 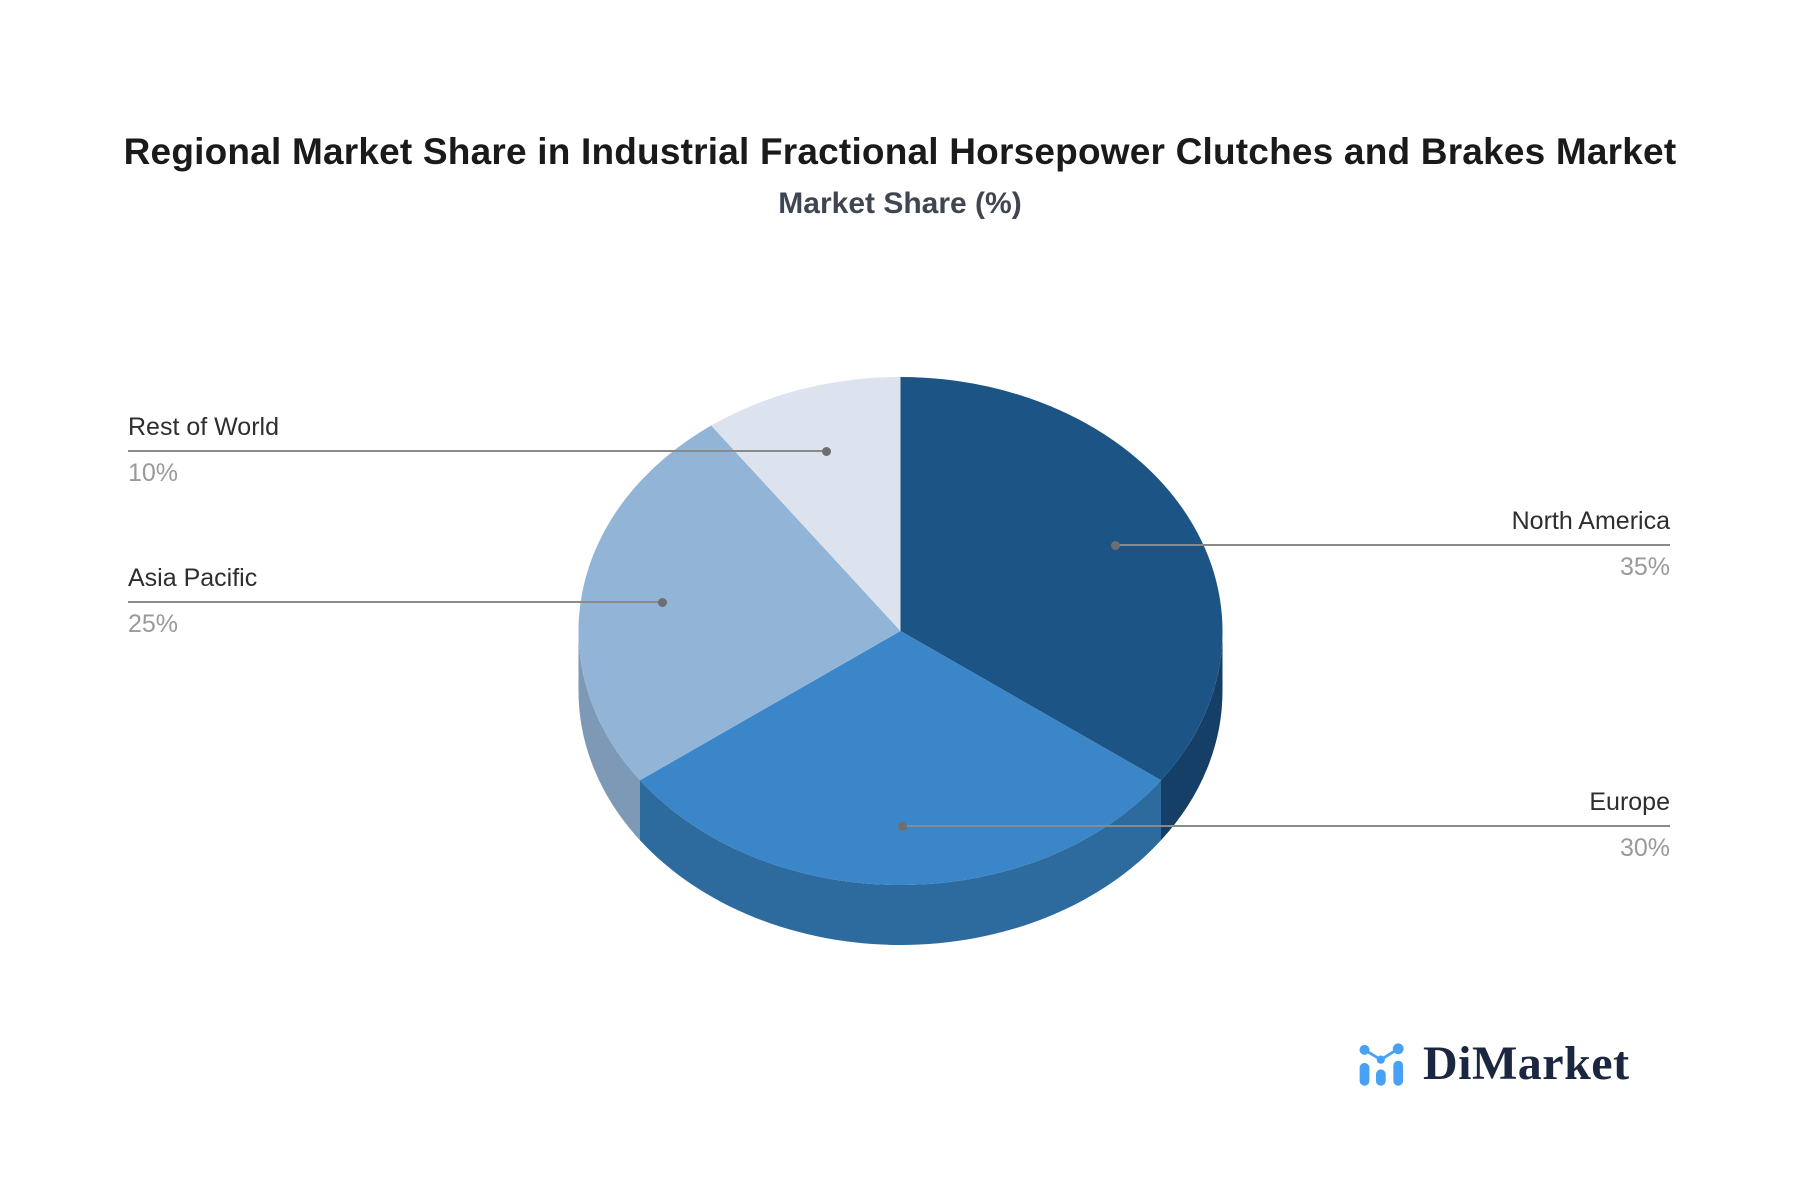 What do you see at coordinates (1381, 1064) in the screenshot?
I see `bar-line-chart-icon` at bounding box center [1381, 1064].